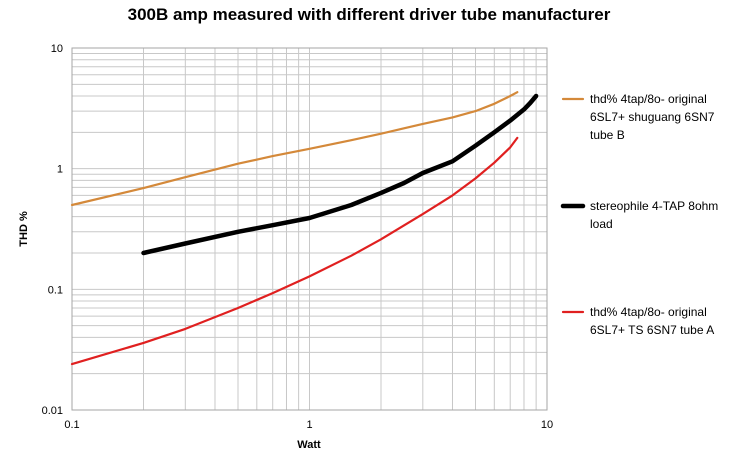  I want to click on legend-label: 6SL7+ TS 6SN7 tube A, so click(652, 330).